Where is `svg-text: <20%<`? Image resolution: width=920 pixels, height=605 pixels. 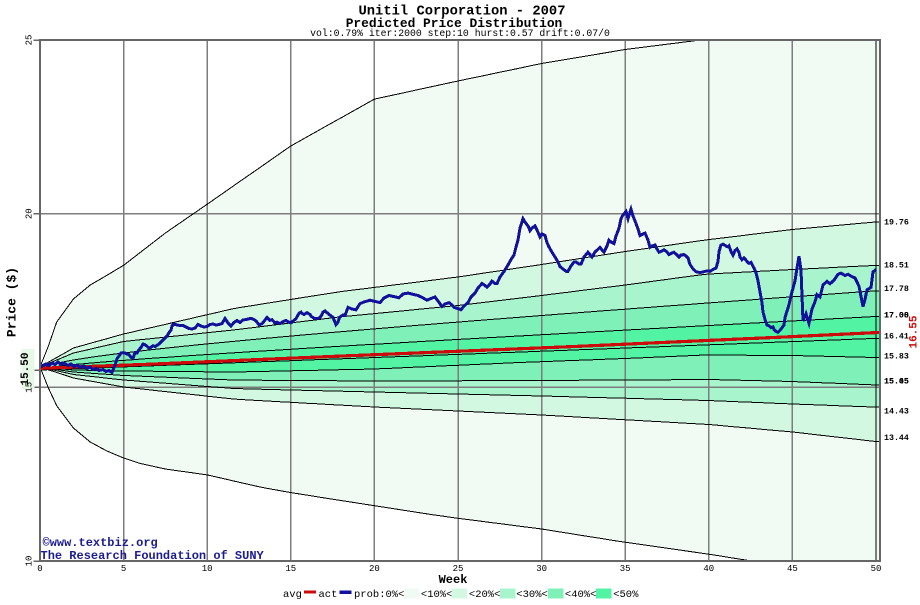
svg-text: <20%< is located at coordinates (485, 594).